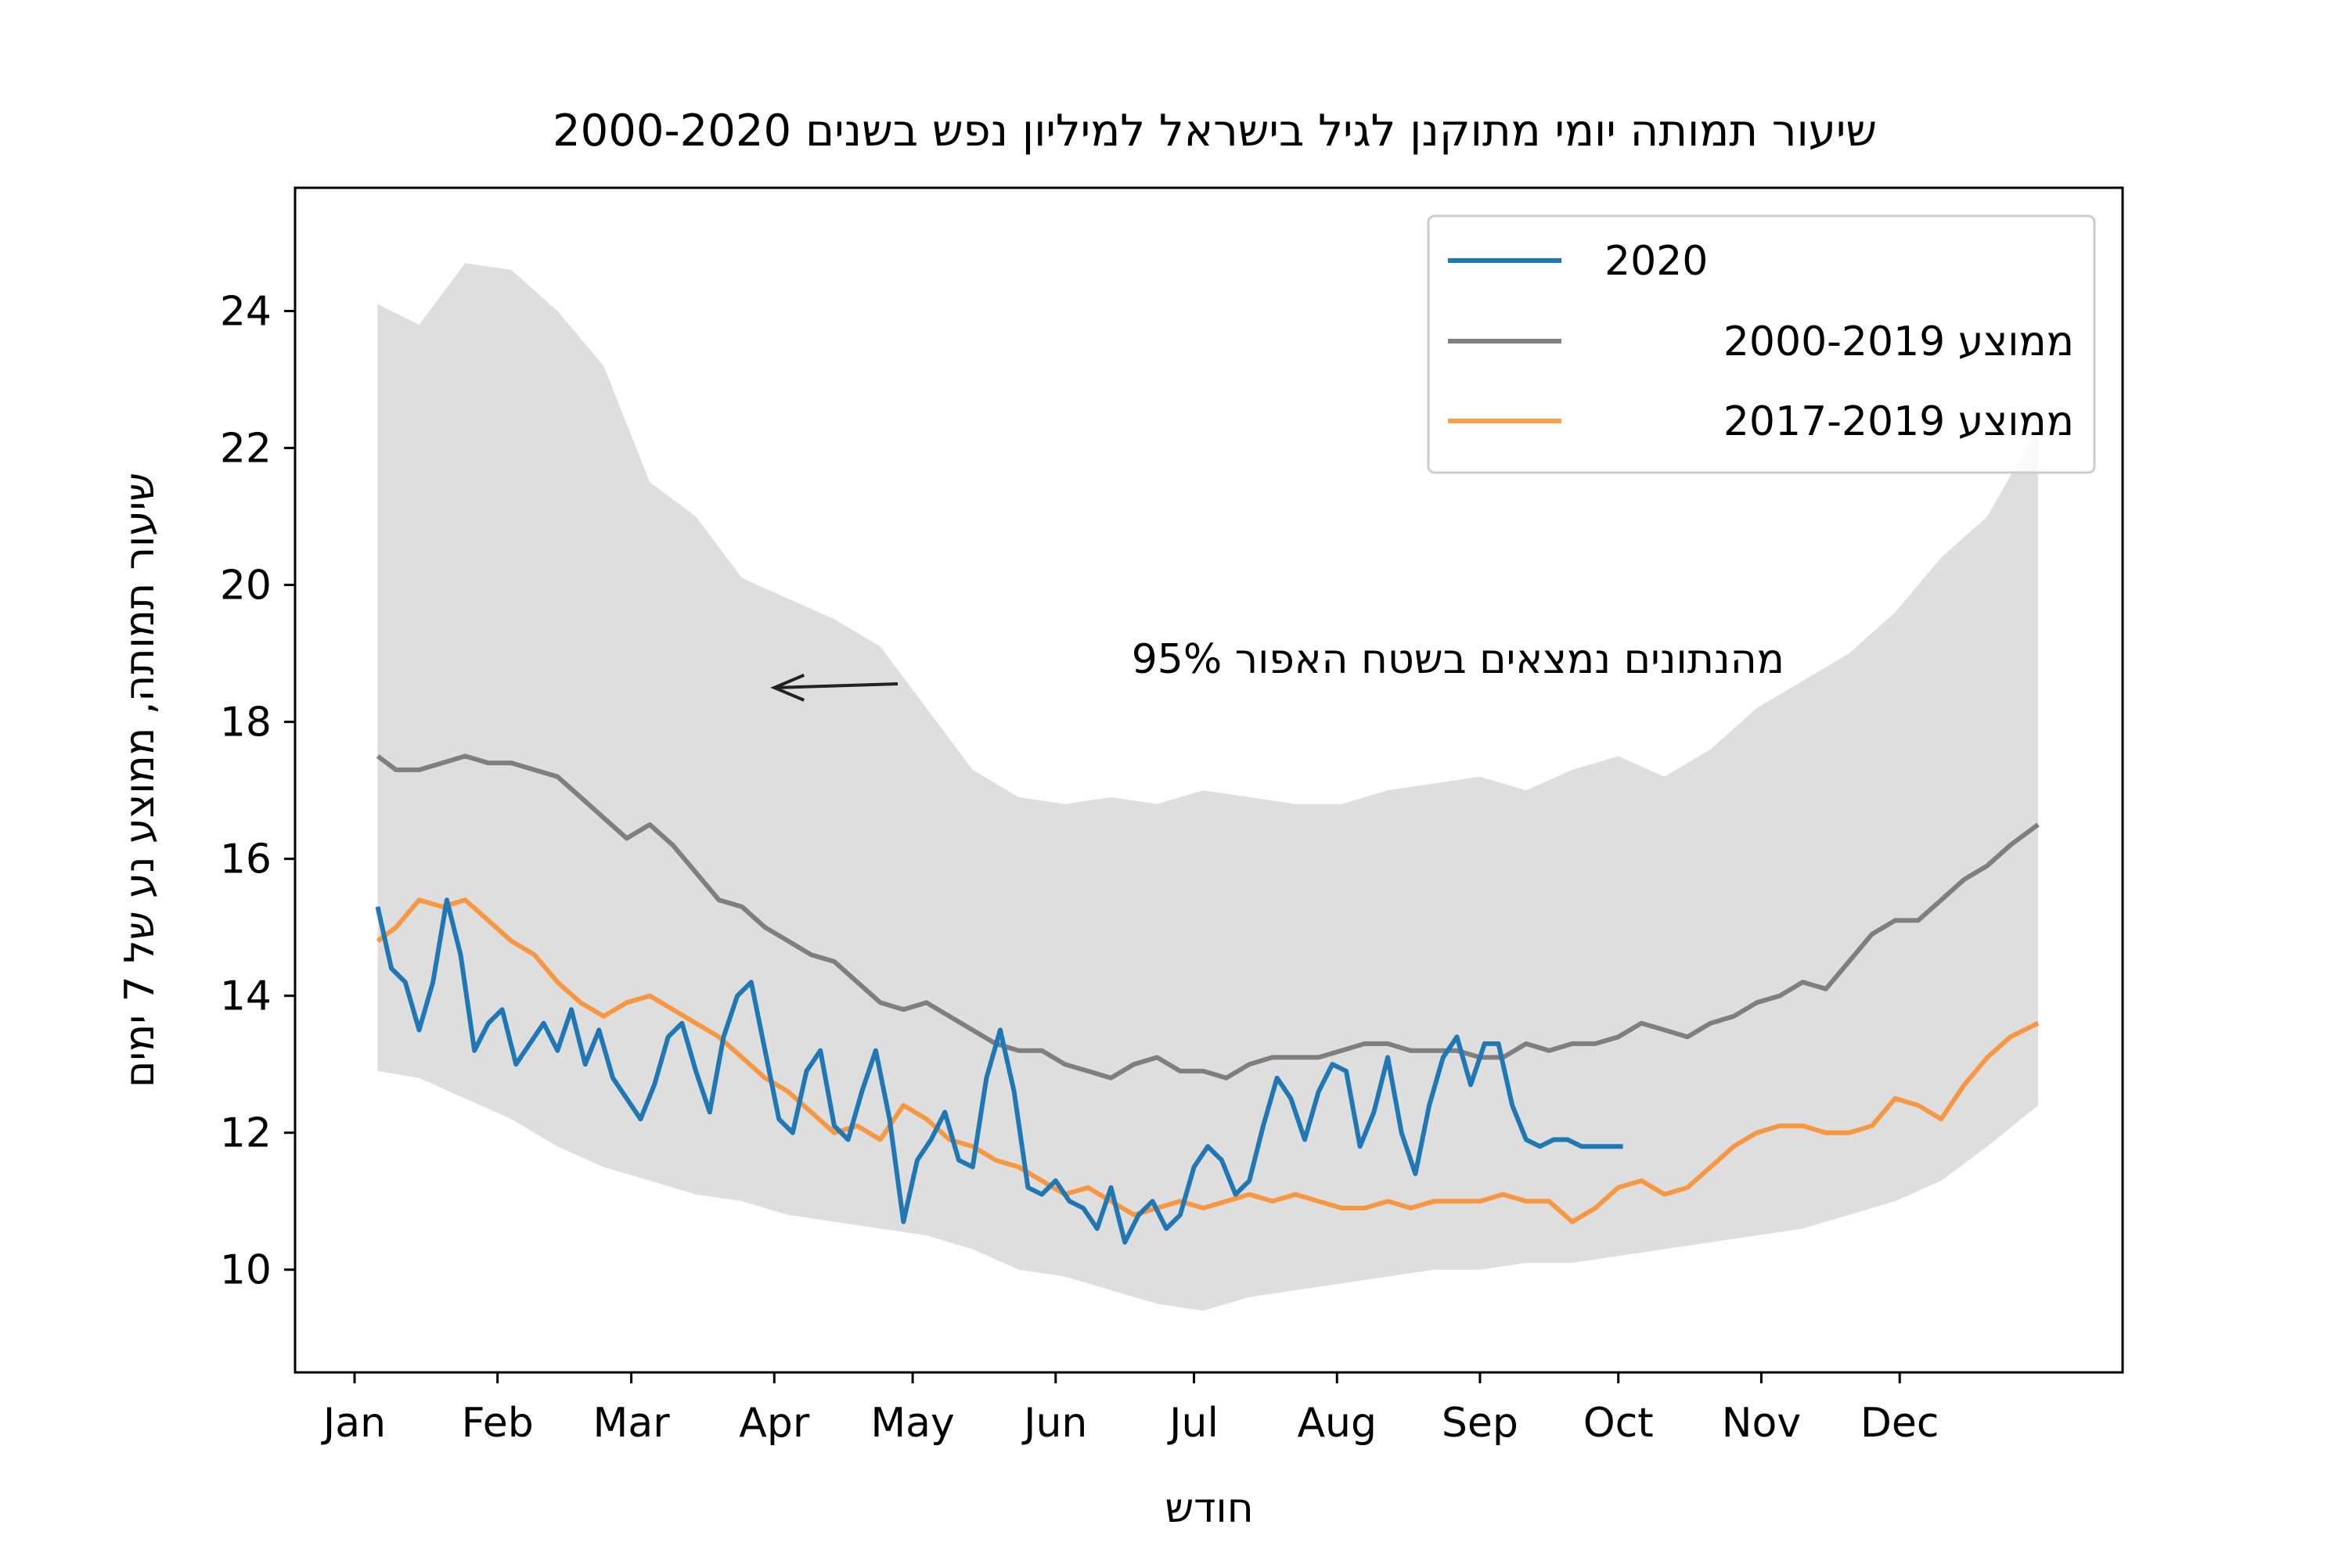  I want to click on x-tick-label: Jun, so click(1054, 1423).